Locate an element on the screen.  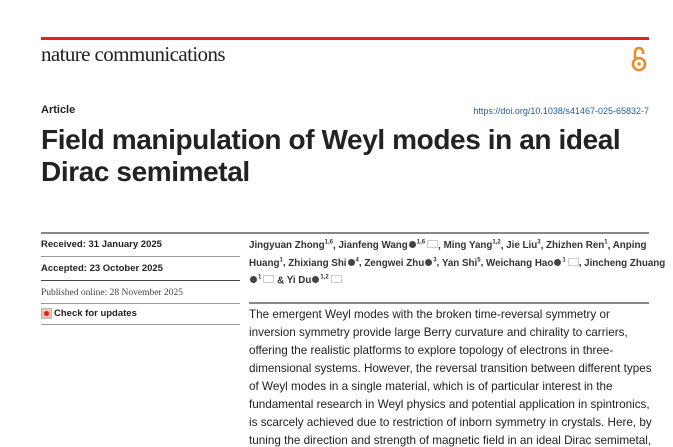
author: Zhizhen Ren1 is located at coordinates (577, 245).